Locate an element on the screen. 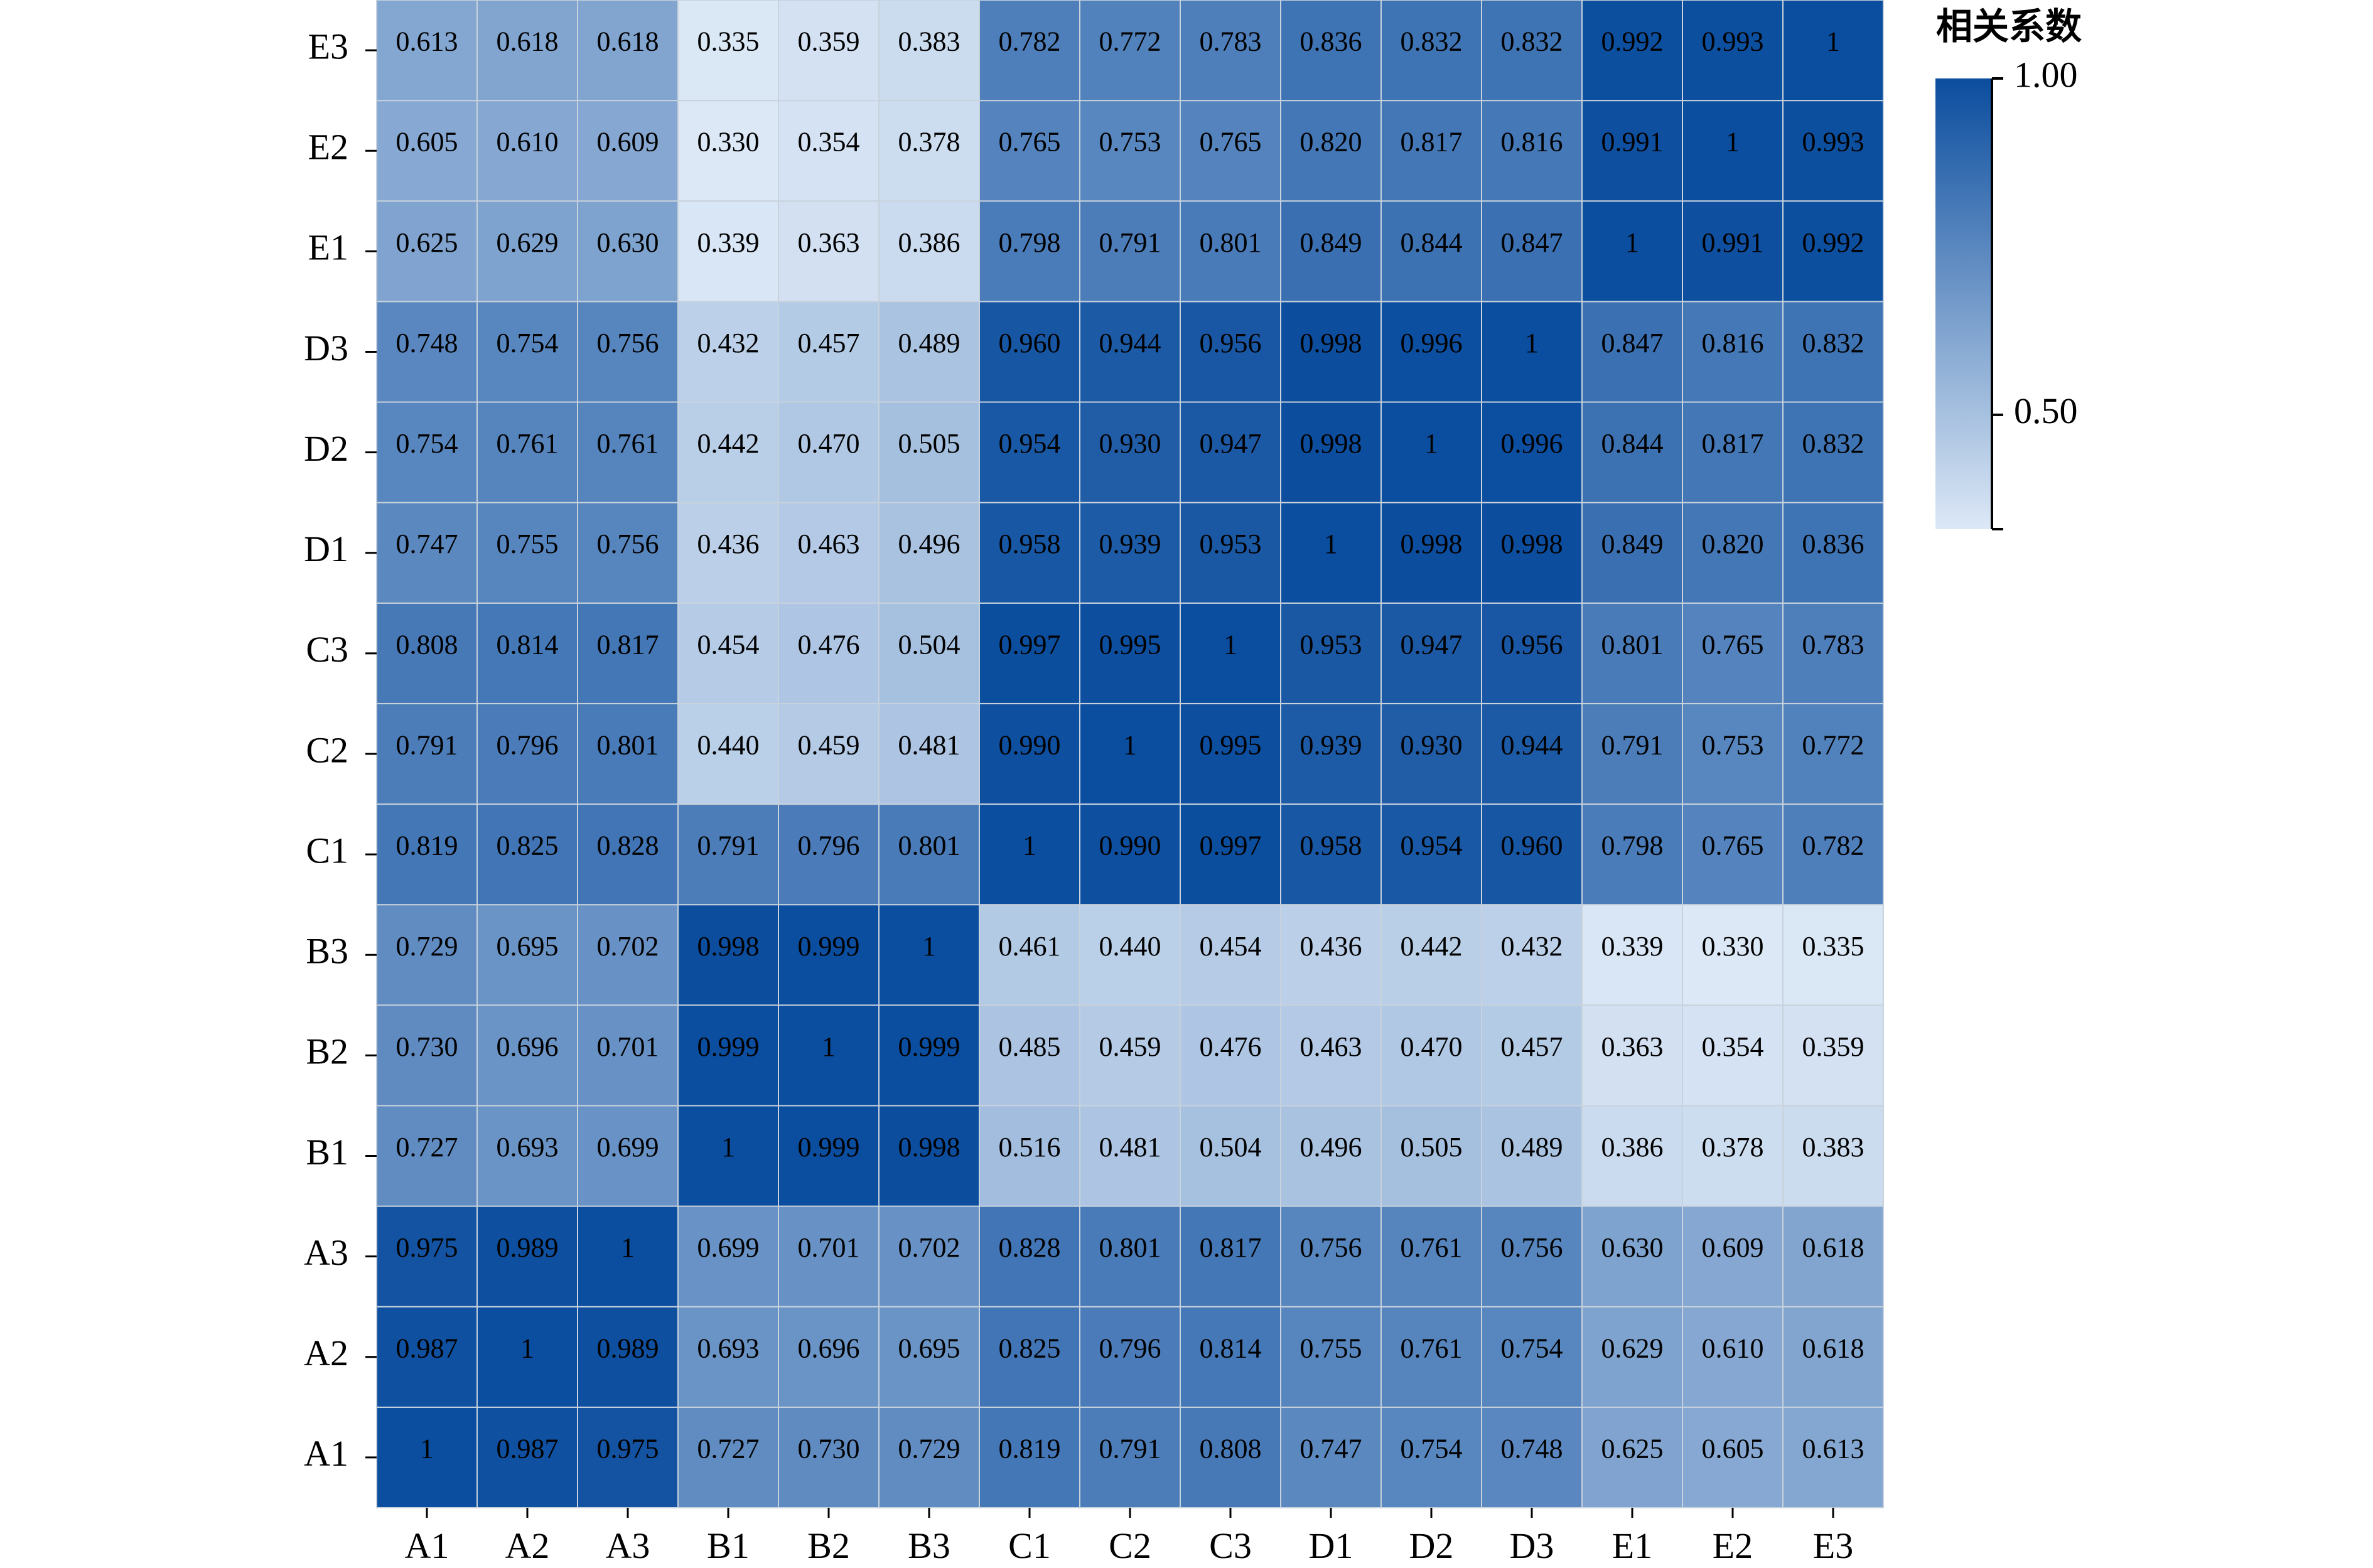  y-tick-label-E1: E1 is located at coordinates (328, 247).